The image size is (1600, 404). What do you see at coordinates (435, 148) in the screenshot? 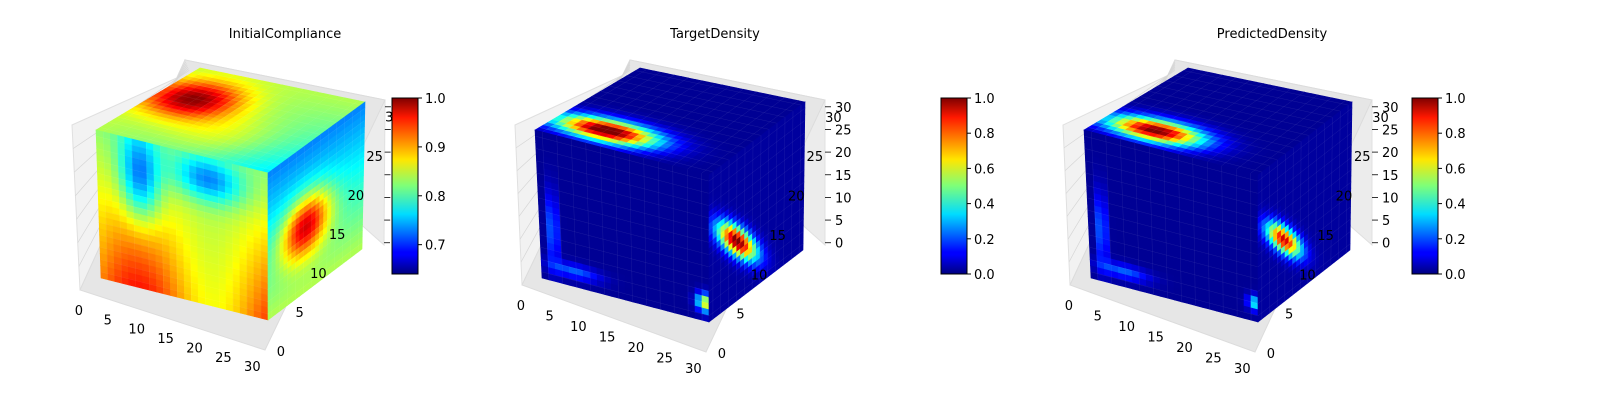
I see `colorbar-tick-label: 0.9` at bounding box center [435, 148].